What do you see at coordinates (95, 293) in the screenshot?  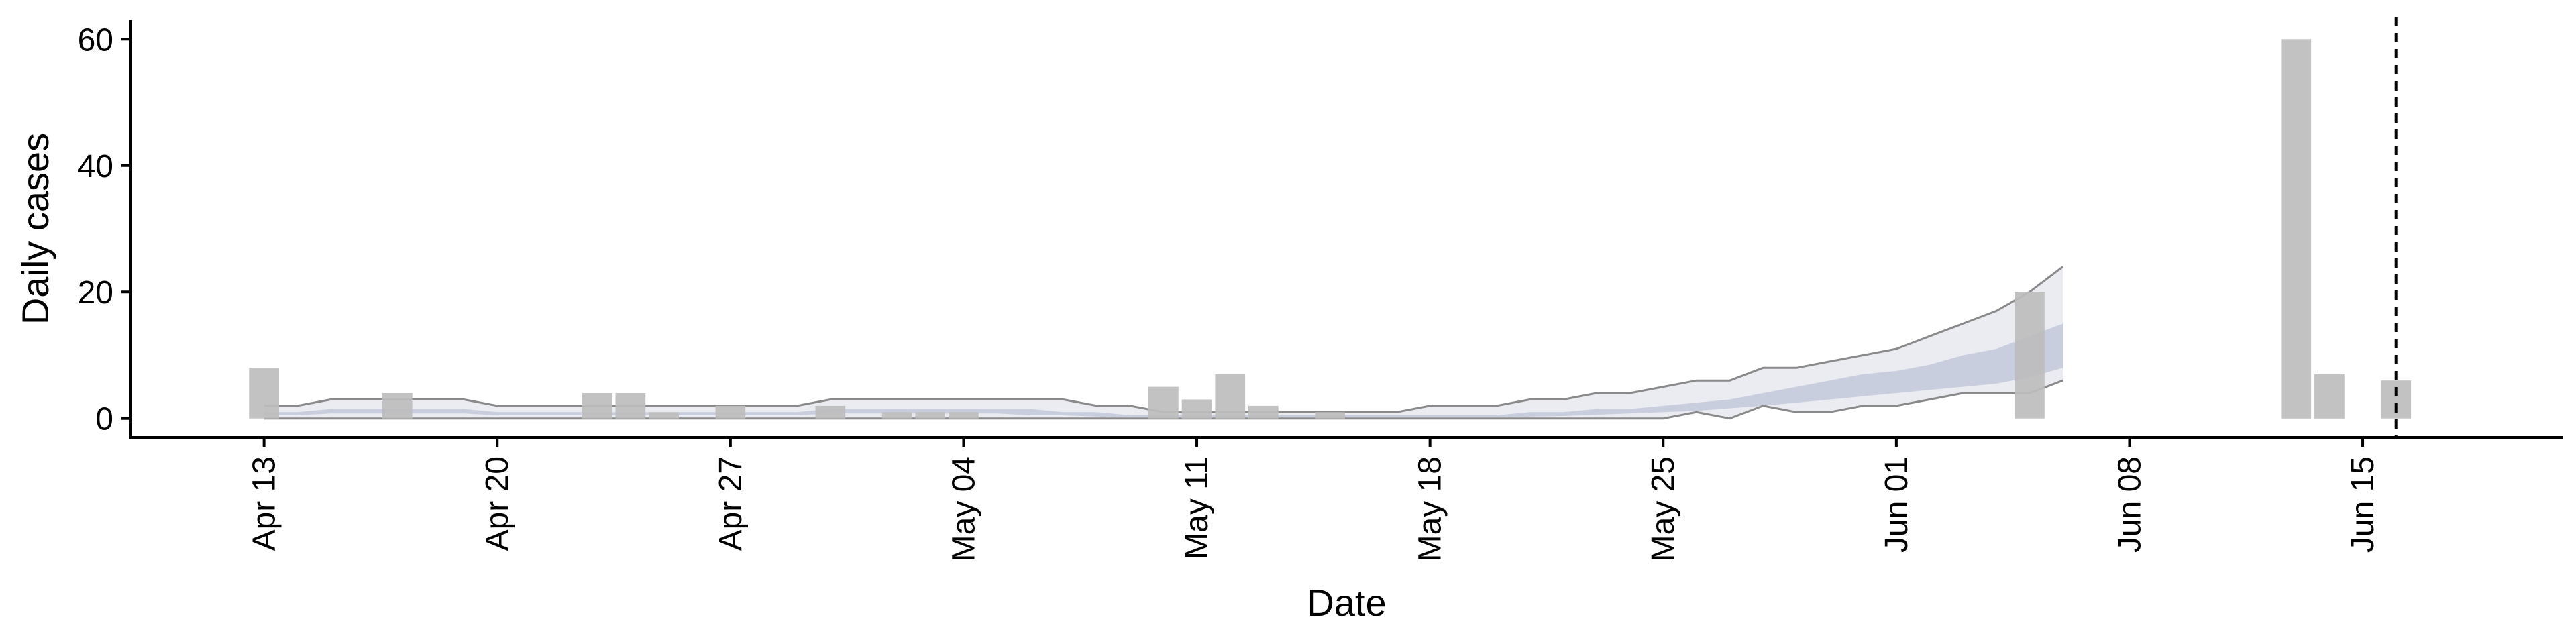 I see `y-tick-label: 20` at bounding box center [95, 293].